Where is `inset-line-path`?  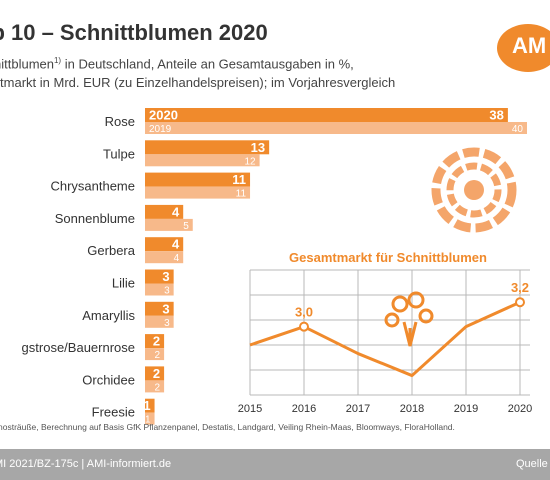 inset-line-path is located at coordinates (385, 339).